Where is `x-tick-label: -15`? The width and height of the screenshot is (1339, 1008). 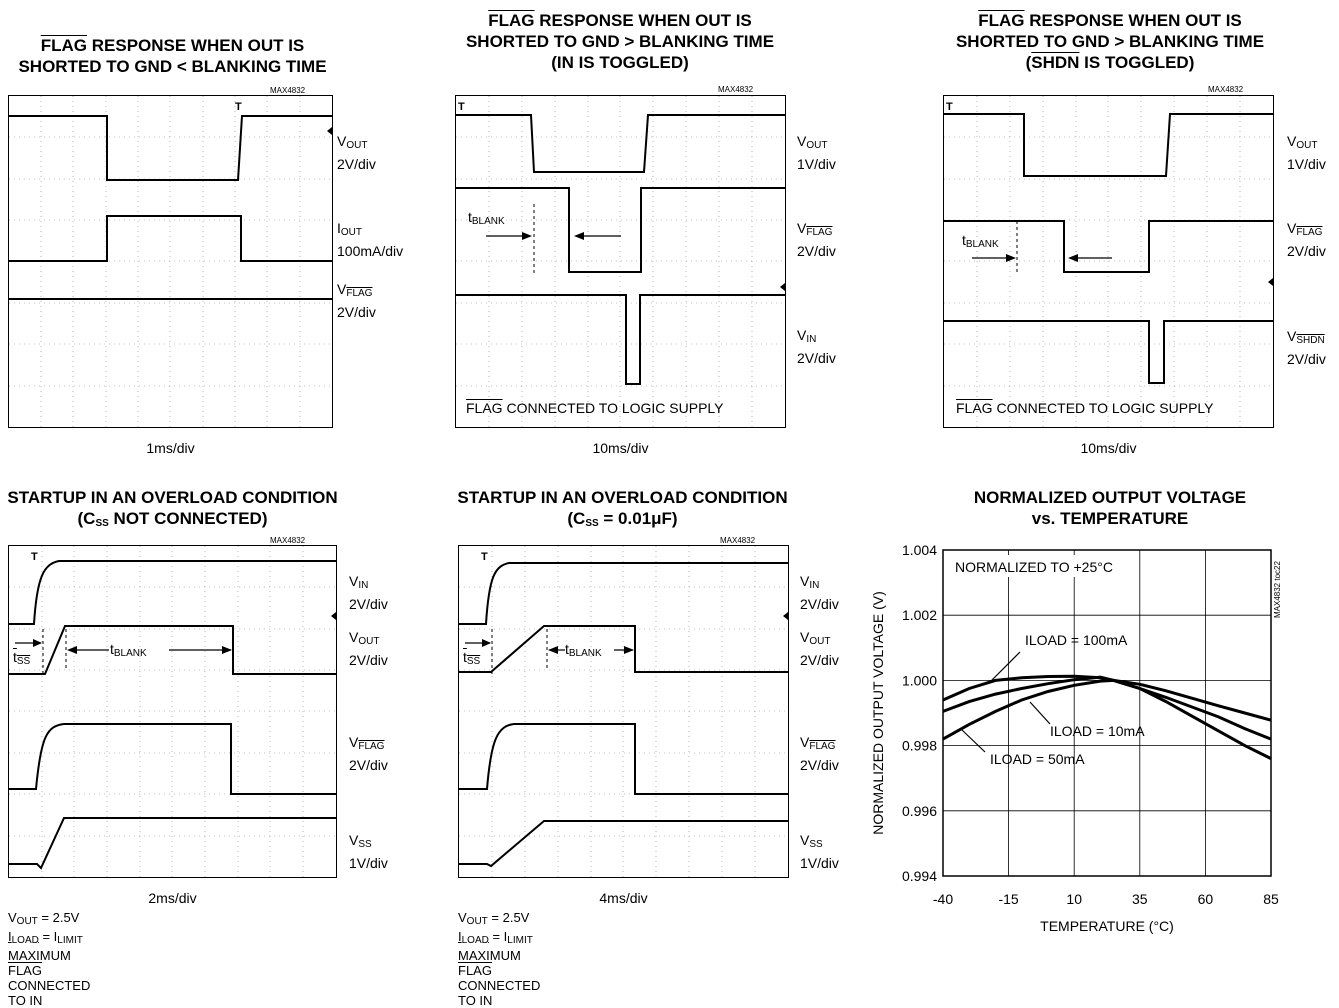 x-tick-label: -15 is located at coordinates (1008, 899).